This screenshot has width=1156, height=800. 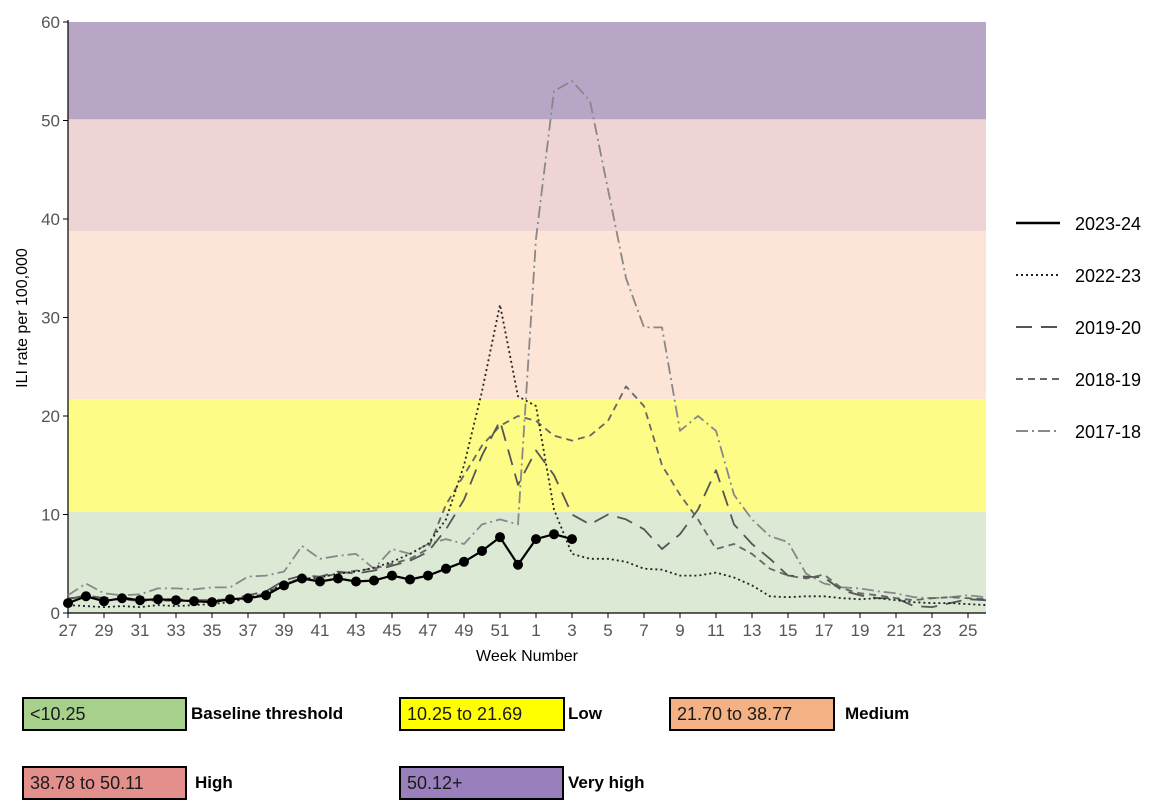 I want to click on legend-label-2023-24: 2023-24, so click(x=1108, y=224).